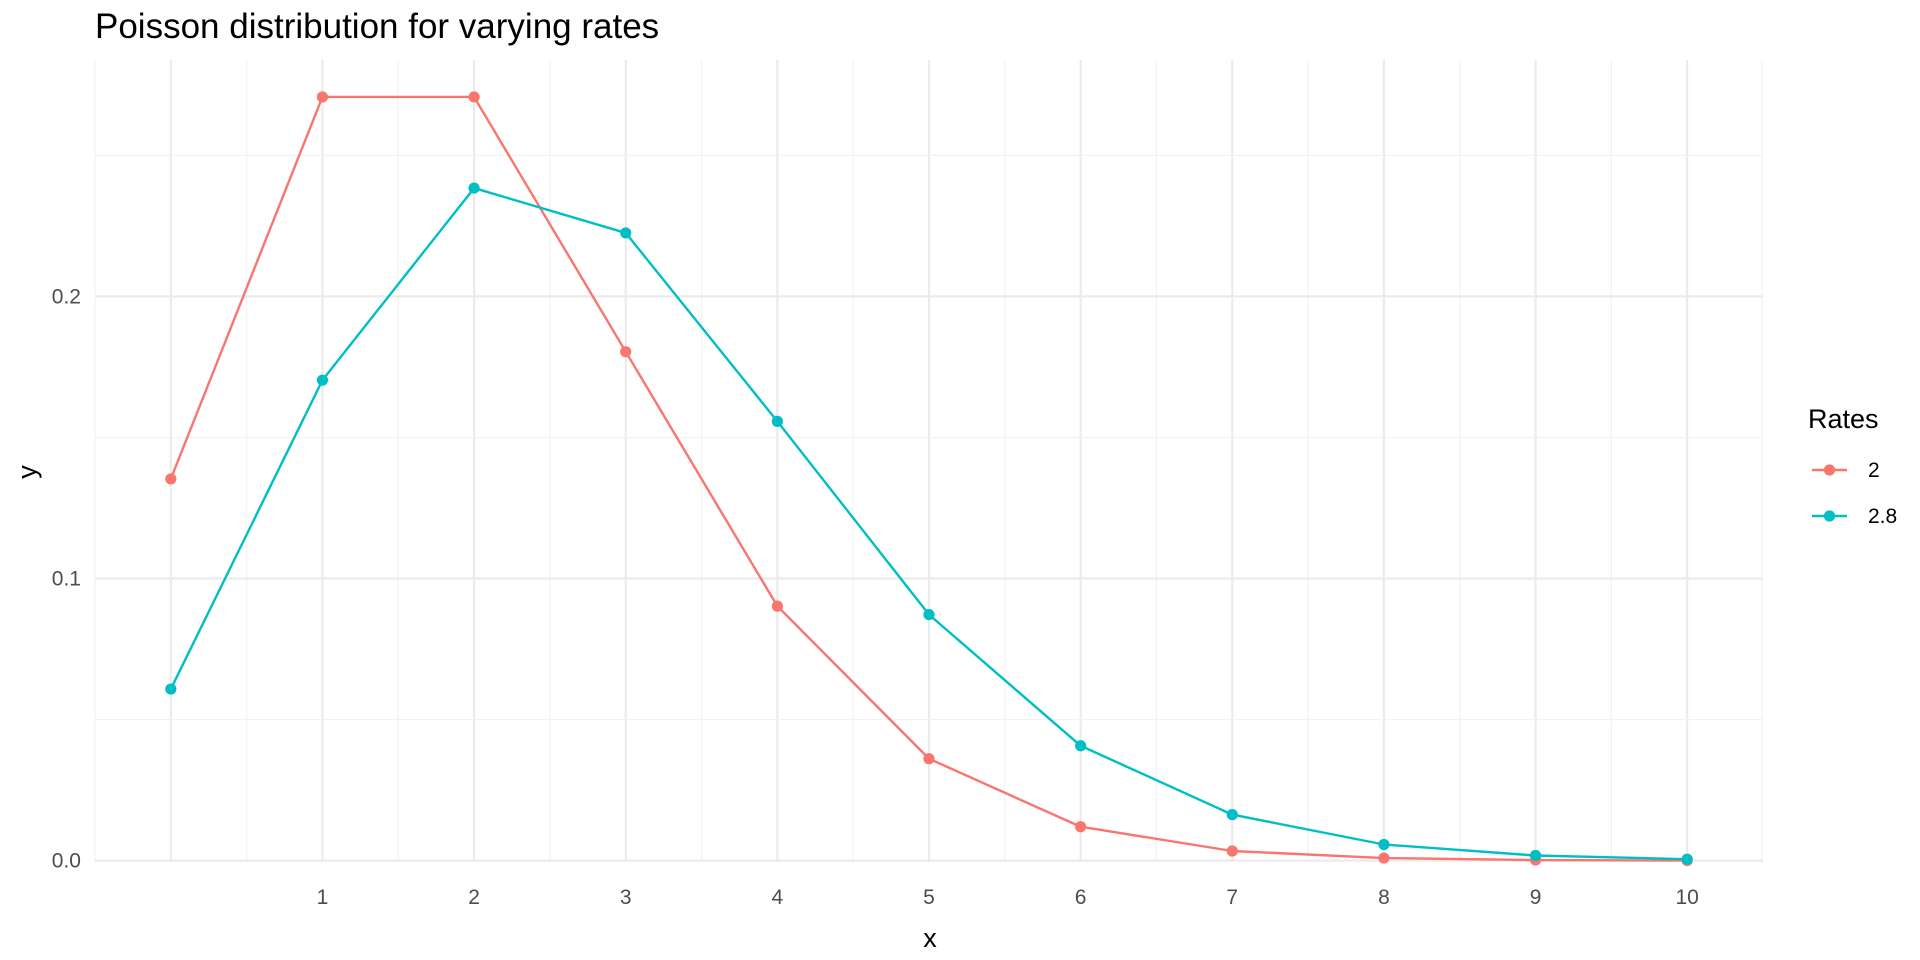 The width and height of the screenshot is (1920, 960). Describe the element at coordinates (1536, 897) in the screenshot. I see `x-tick-label: 9` at that location.